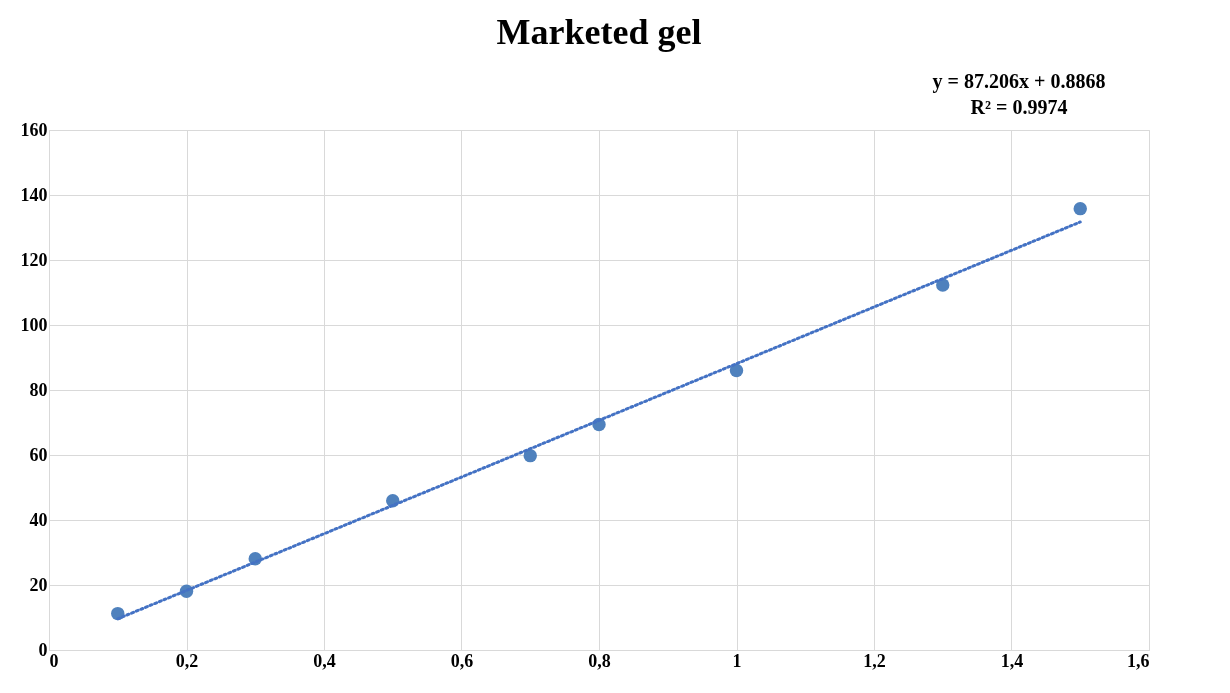 This screenshot has height=693, width=1230. What do you see at coordinates (1012, 660) in the screenshot?
I see `x-tick-label: 1,4` at bounding box center [1012, 660].